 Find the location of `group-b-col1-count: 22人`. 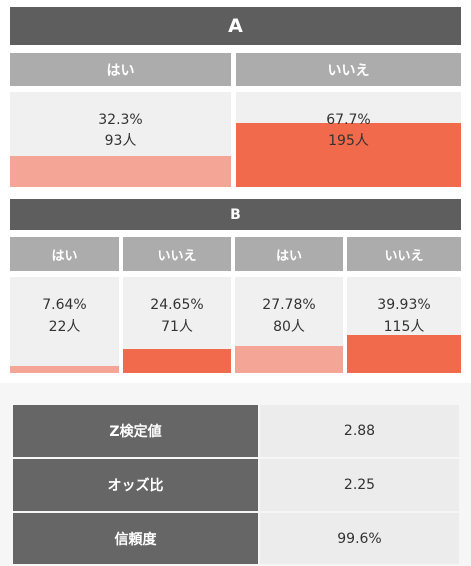

group-b-col1-count: 22人 is located at coordinates (64, 327).